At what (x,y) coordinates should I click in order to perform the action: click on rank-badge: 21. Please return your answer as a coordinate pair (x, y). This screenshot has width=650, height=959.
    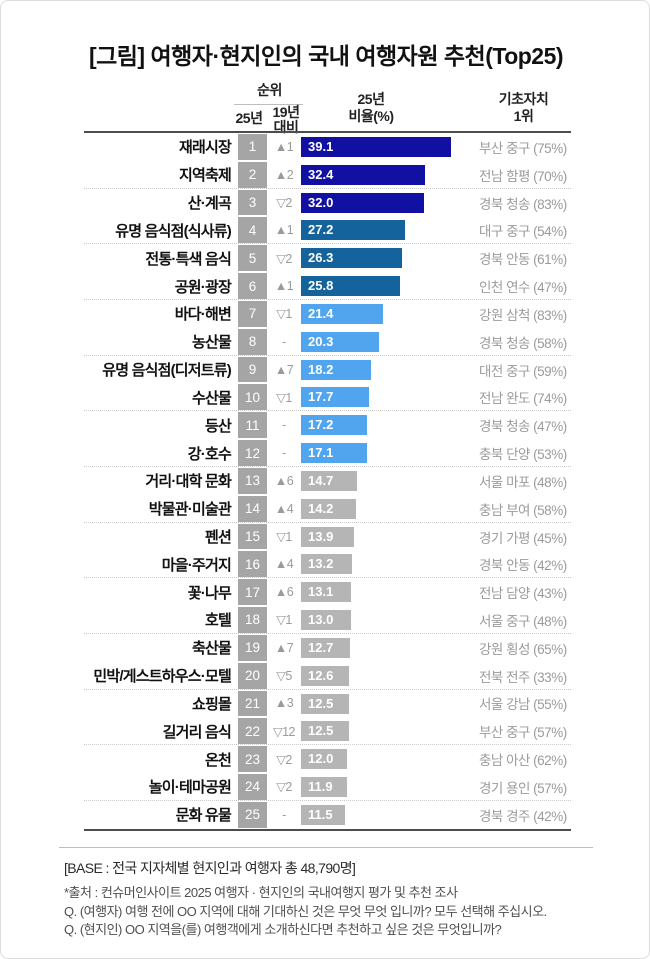
    Looking at the image, I should click on (252, 703).